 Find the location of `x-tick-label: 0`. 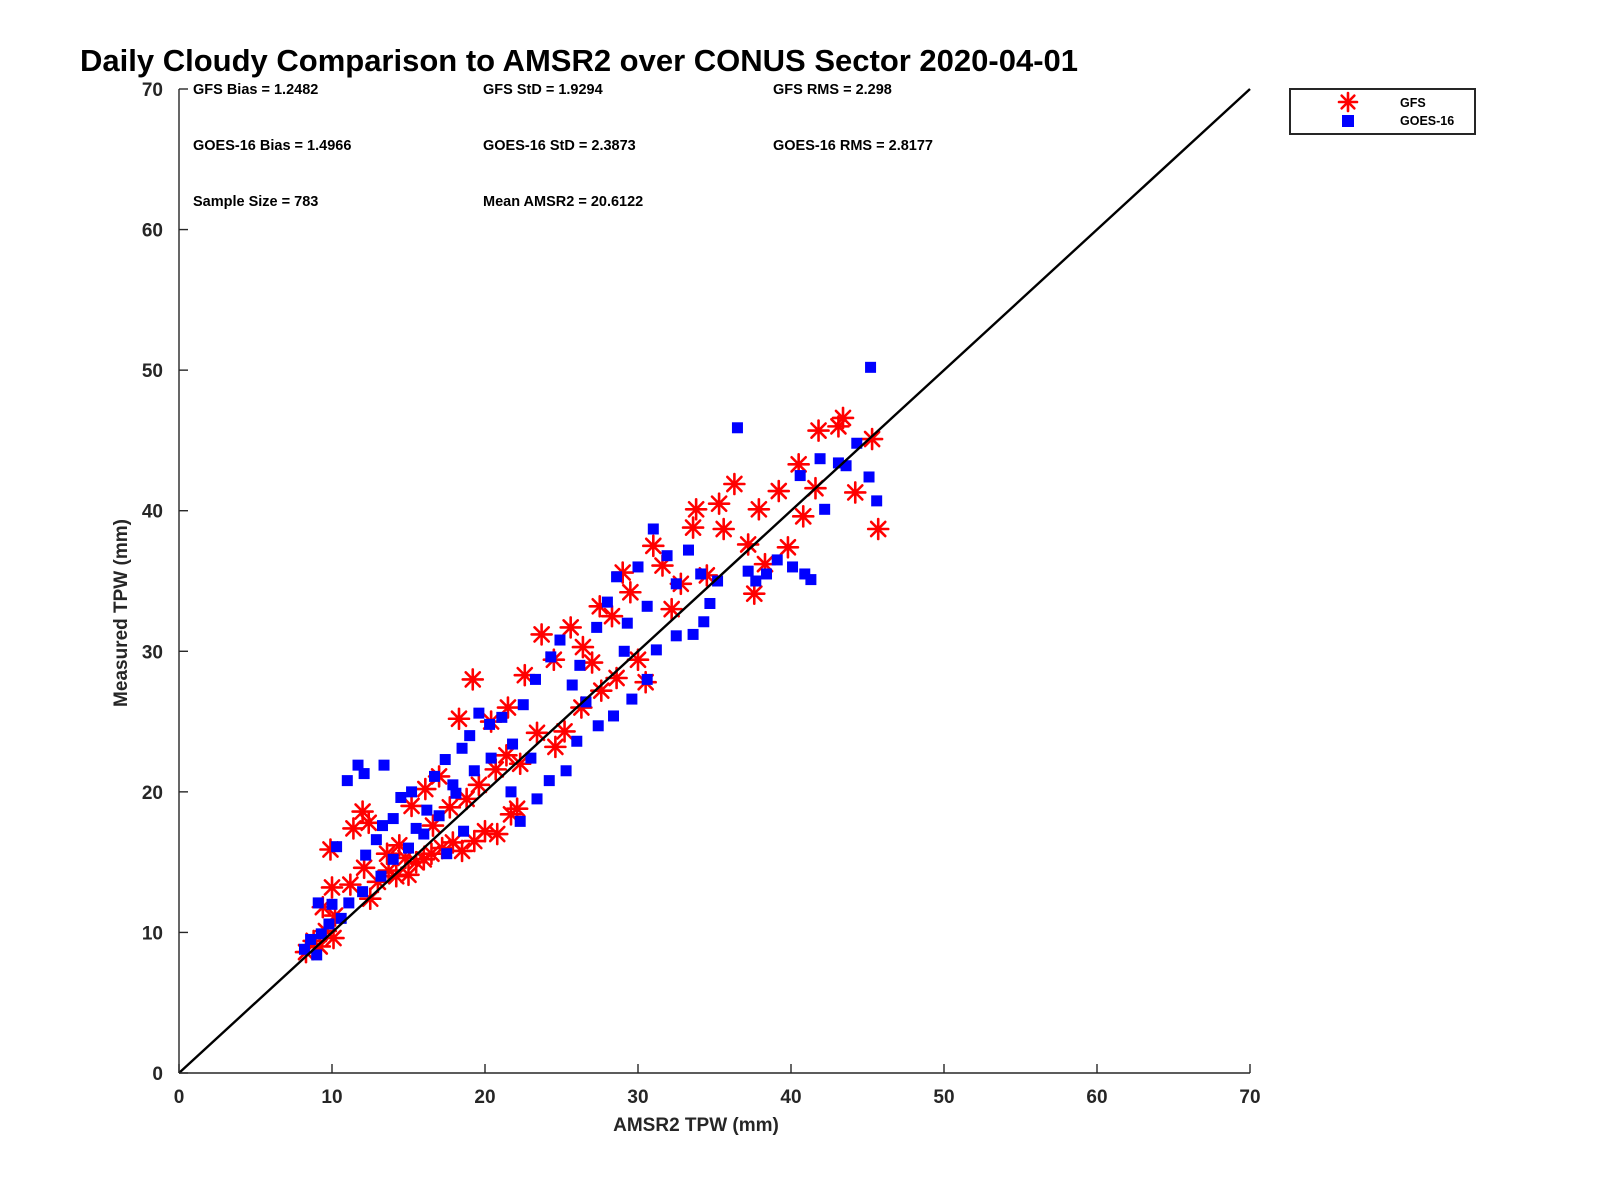

x-tick-label: 0 is located at coordinates (179, 1097).